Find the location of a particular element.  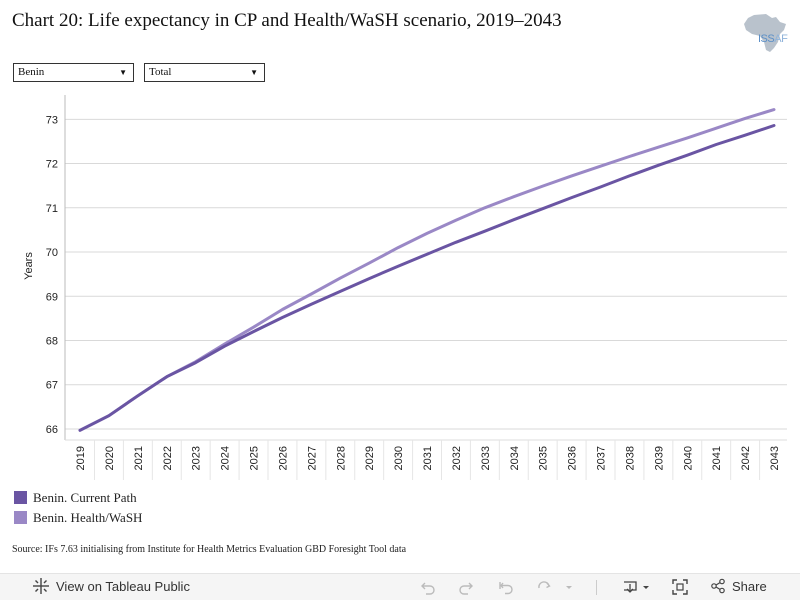

tableau-toolbar: View on Tableau Public Share is located at coordinates (400, 586).